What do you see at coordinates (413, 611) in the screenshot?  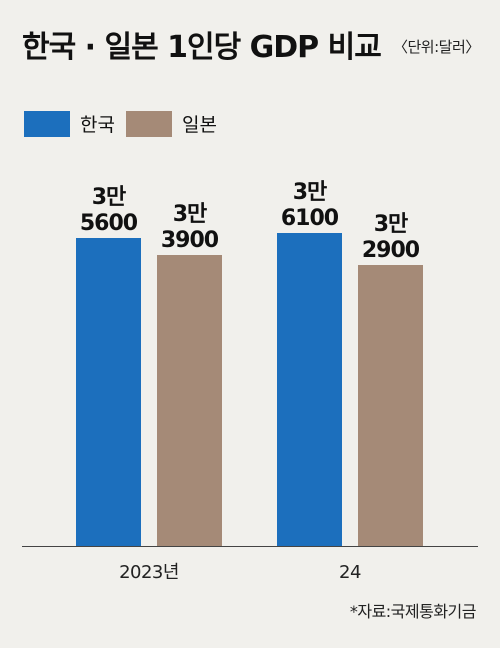 I see `source-note: *자료:국제통화기금` at bounding box center [413, 611].